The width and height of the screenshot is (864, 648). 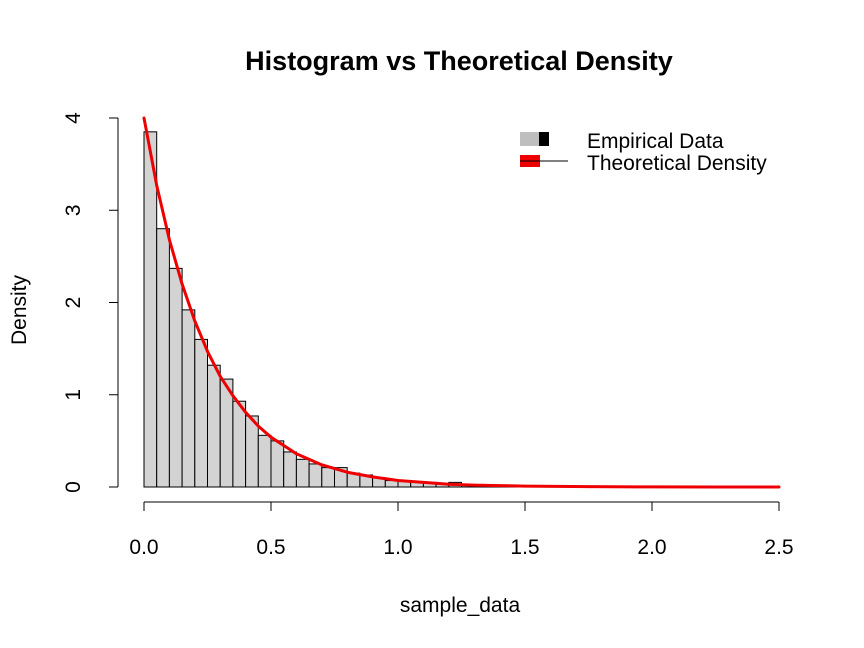 What do you see at coordinates (73, 303) in the screenshot?
I see `y-tick-label: 2` at bounding box center [73, 303].